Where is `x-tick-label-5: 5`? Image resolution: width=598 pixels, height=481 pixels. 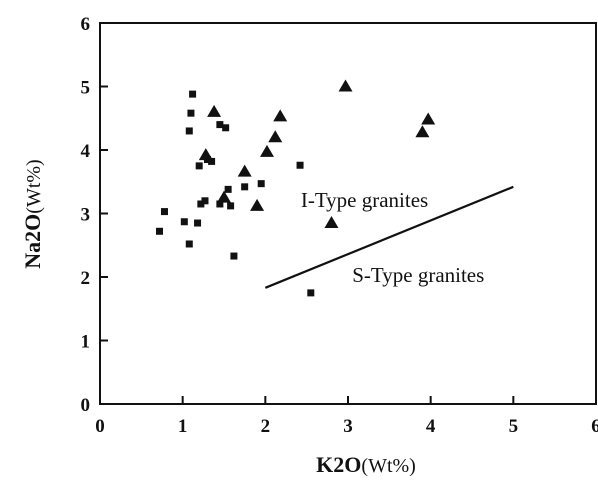
x-tick-label-5: 5 is located at coordinates (514, 426).